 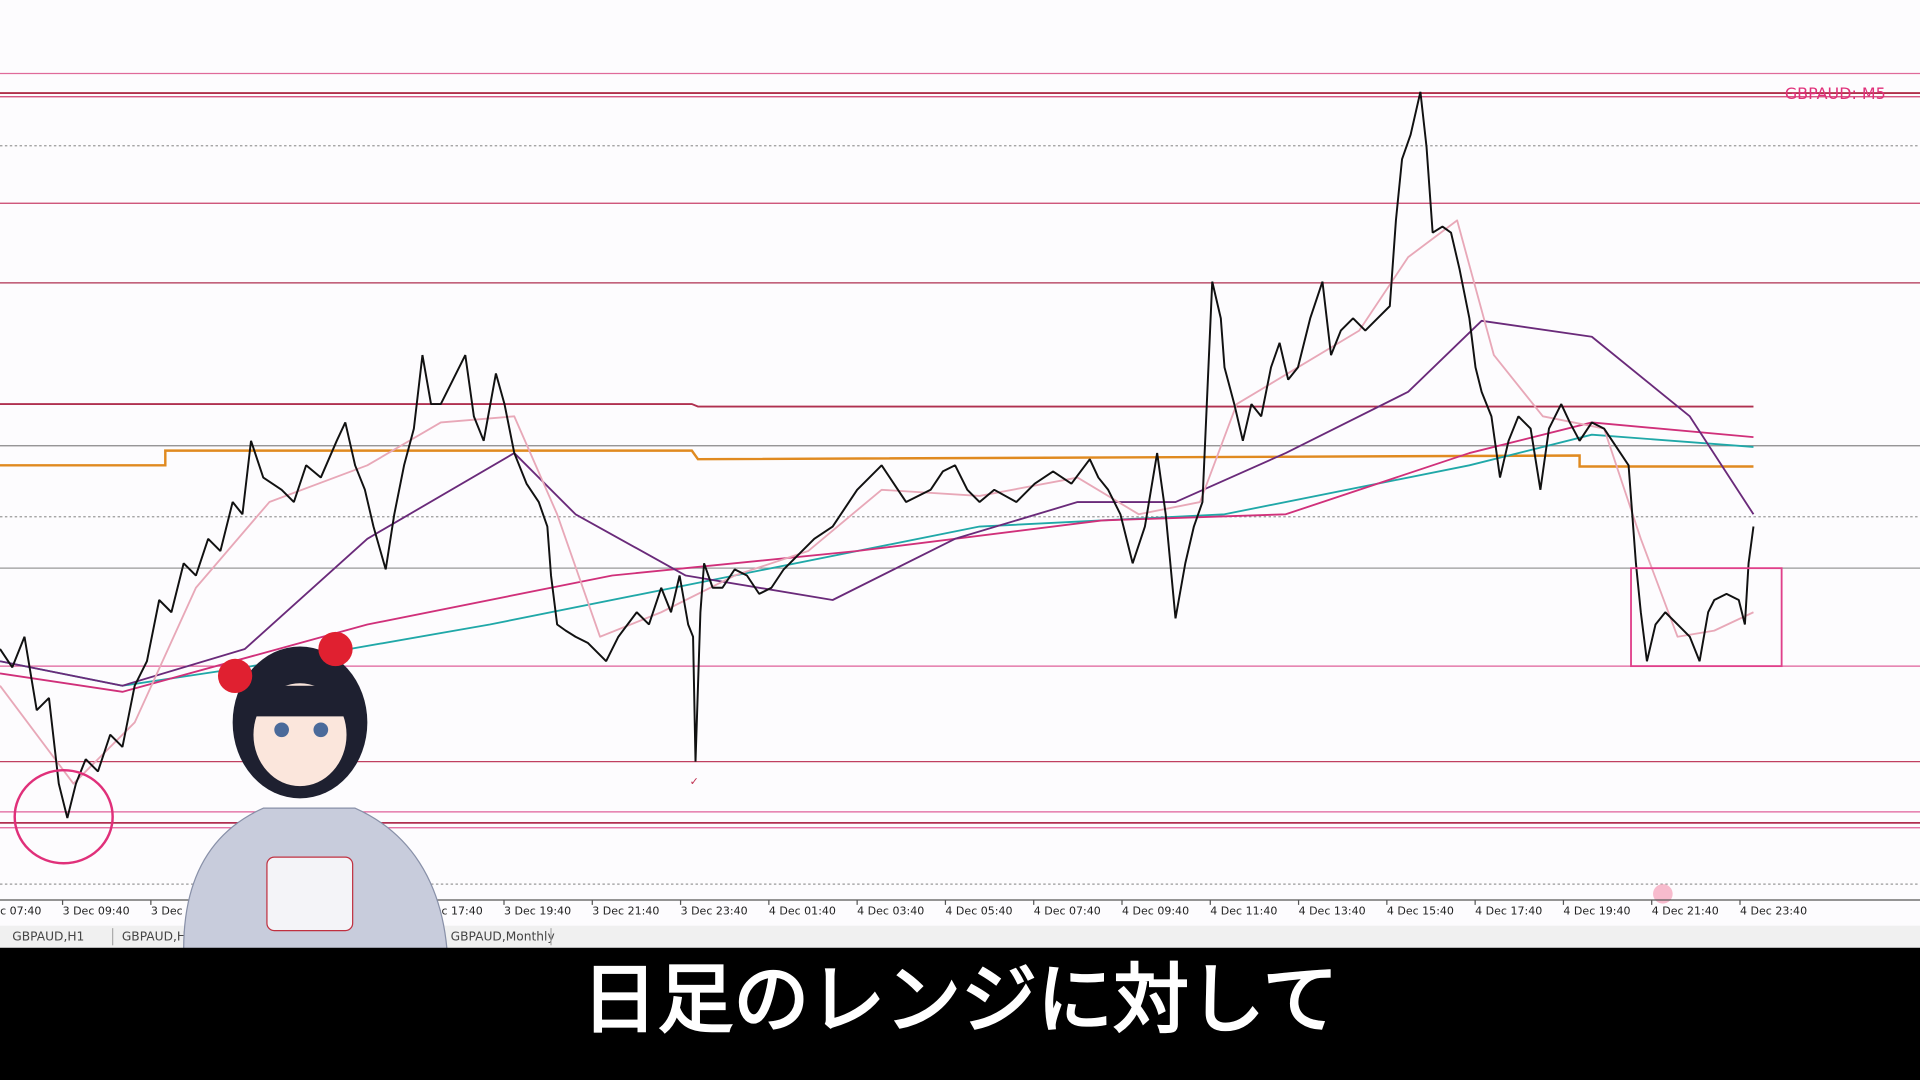 I want to click on time-label: 4 Dec 15:40, so click(x=1420, y=911).